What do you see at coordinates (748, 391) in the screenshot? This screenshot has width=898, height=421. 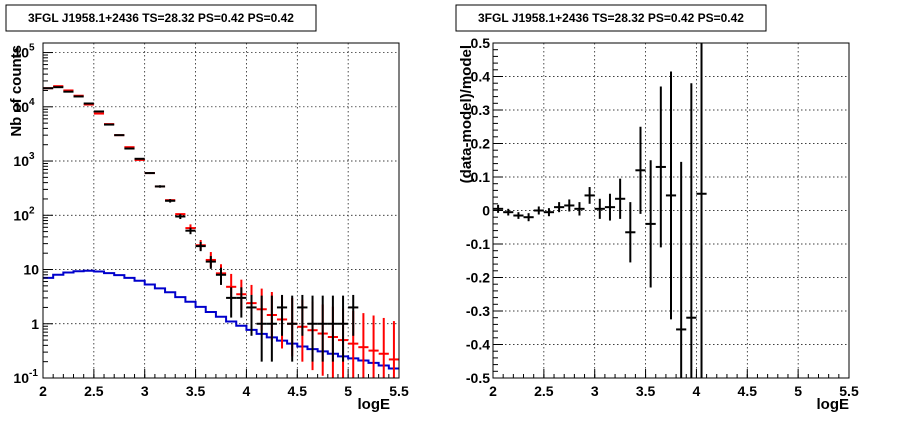 I see `residuals-x-tick-label: 4.5` at bounding box center [748, 391].